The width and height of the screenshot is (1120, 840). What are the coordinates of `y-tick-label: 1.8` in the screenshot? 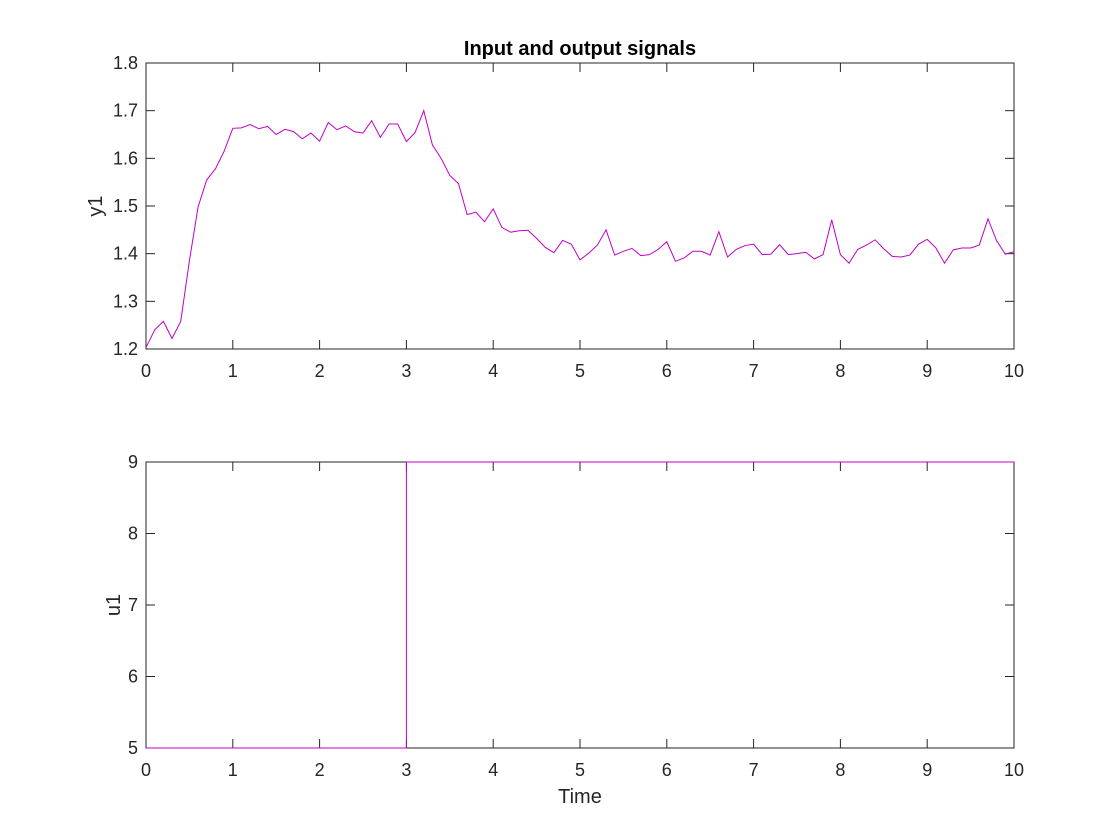 It's located at (125, 63).